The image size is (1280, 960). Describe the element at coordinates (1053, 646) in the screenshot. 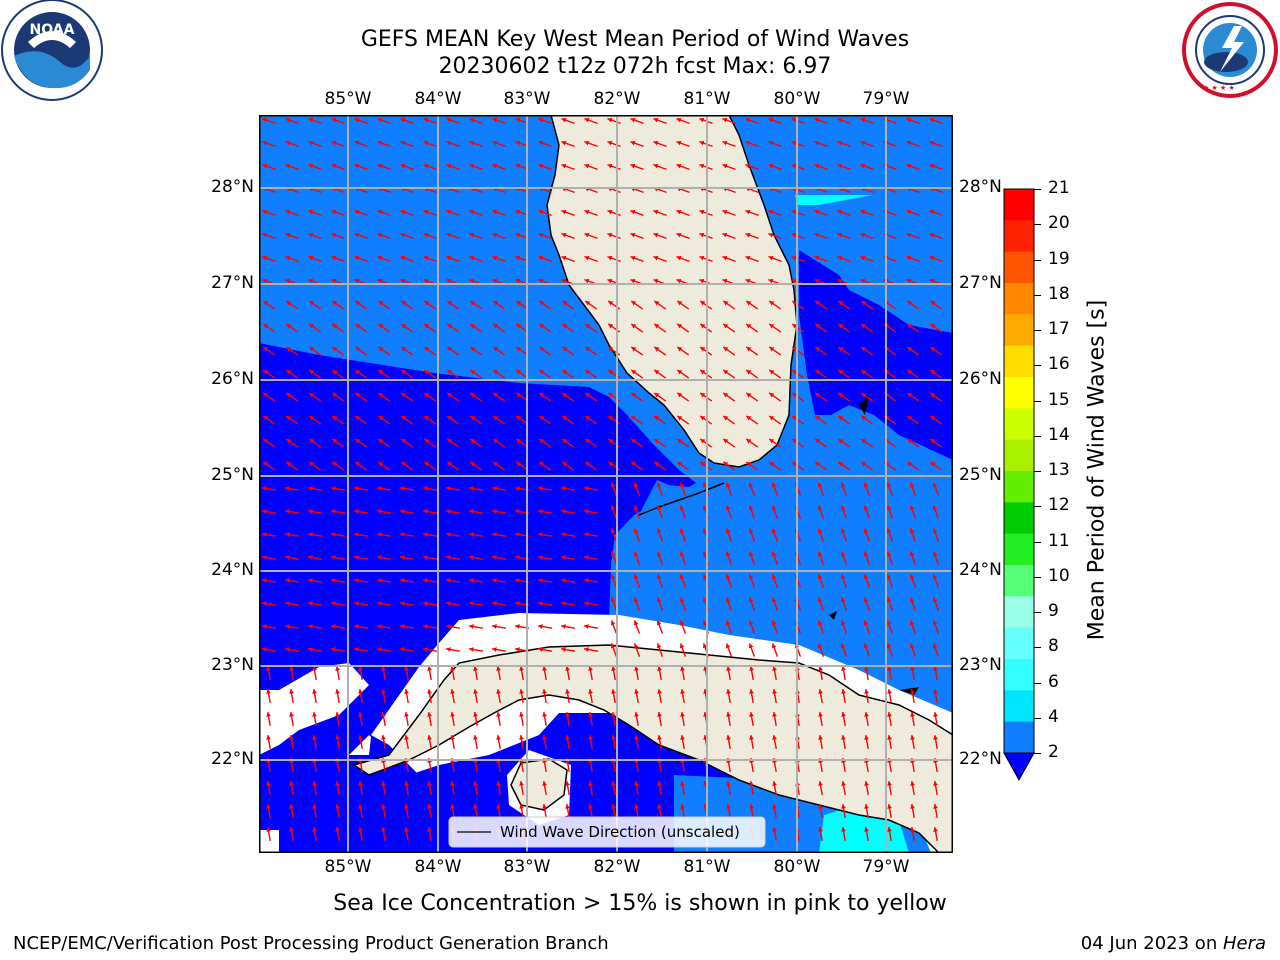

I see `colorbar-tick-label: 8` at that location.